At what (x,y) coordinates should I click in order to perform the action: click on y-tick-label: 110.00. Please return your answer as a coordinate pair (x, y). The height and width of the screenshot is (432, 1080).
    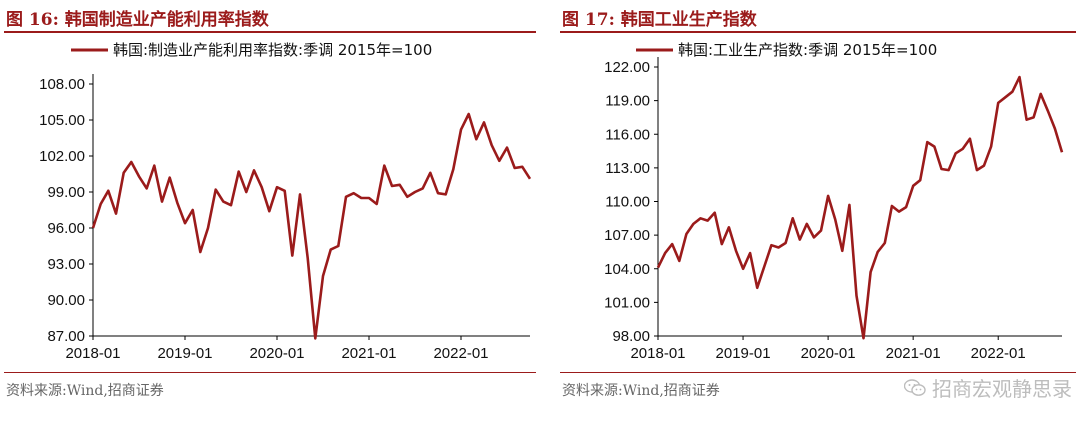
    Looking at the image, I should click on (627, 202).